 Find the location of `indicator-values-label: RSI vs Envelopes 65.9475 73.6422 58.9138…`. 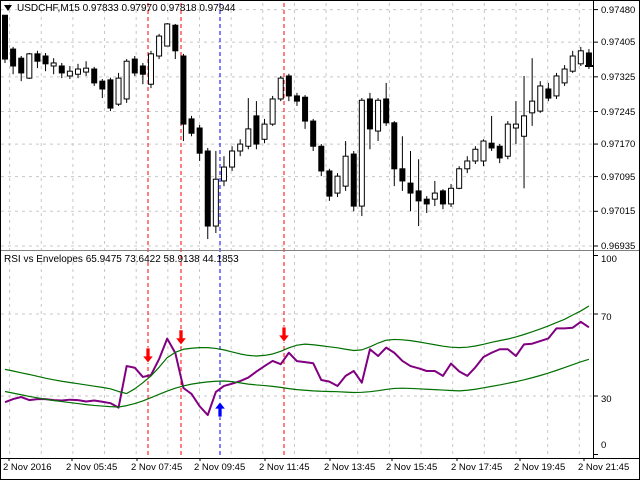

indicator-values-label: RSI vs Envelopes 65.9475 73.6422 58.9138… is located at coordinates (121, 259).